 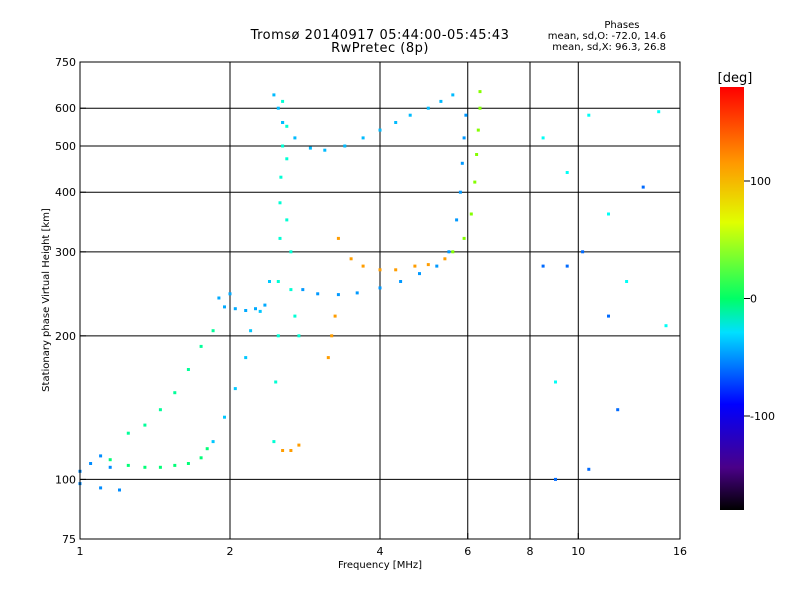 What do you see at coordinates (753, 299) in the screenshot?
I see `colorbar-tick-label: 0` at bounding box center [753, 299].